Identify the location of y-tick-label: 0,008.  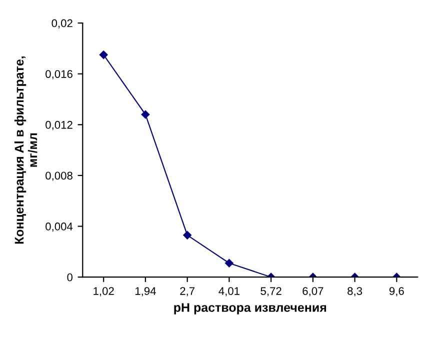
(59, 176).